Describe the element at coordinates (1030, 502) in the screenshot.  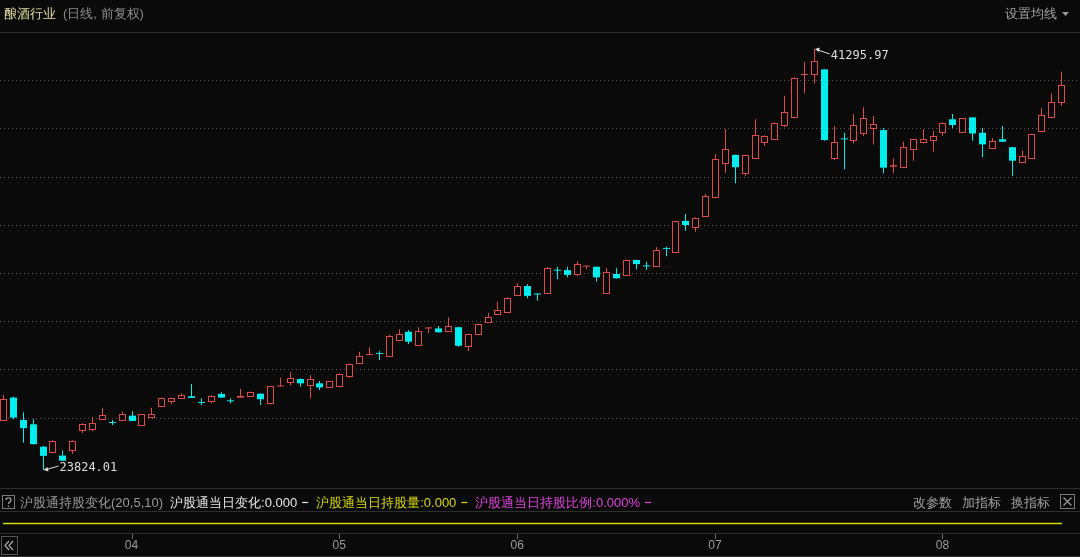
I see `text: 换指标` at that location.